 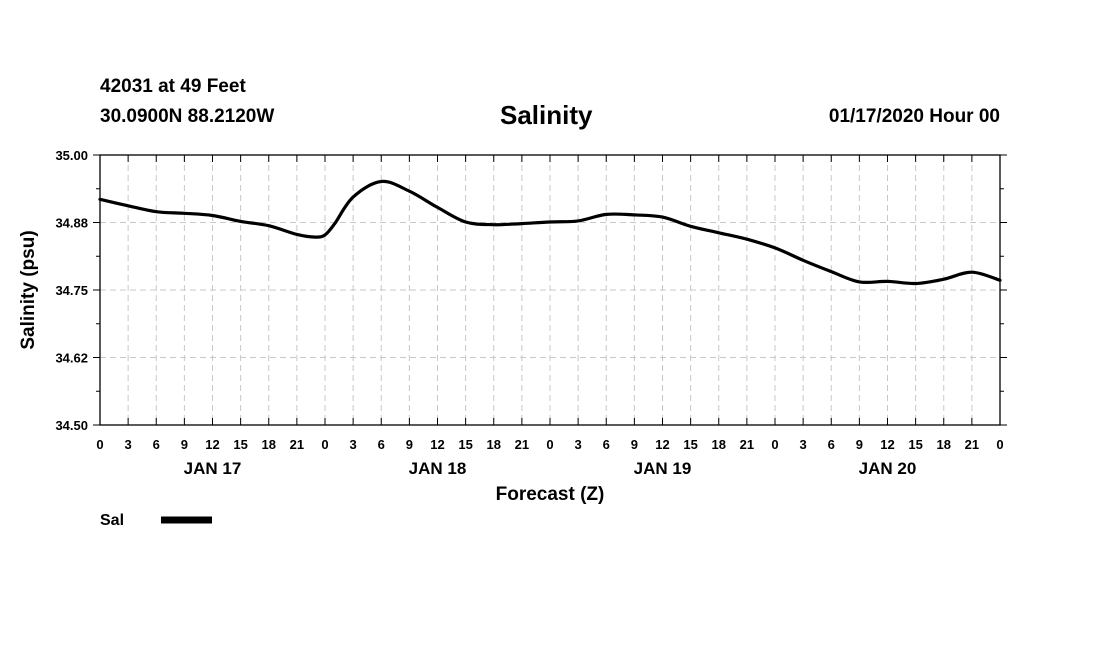 I want to click on date-label: JAN 17, so click(x=213, y=468).